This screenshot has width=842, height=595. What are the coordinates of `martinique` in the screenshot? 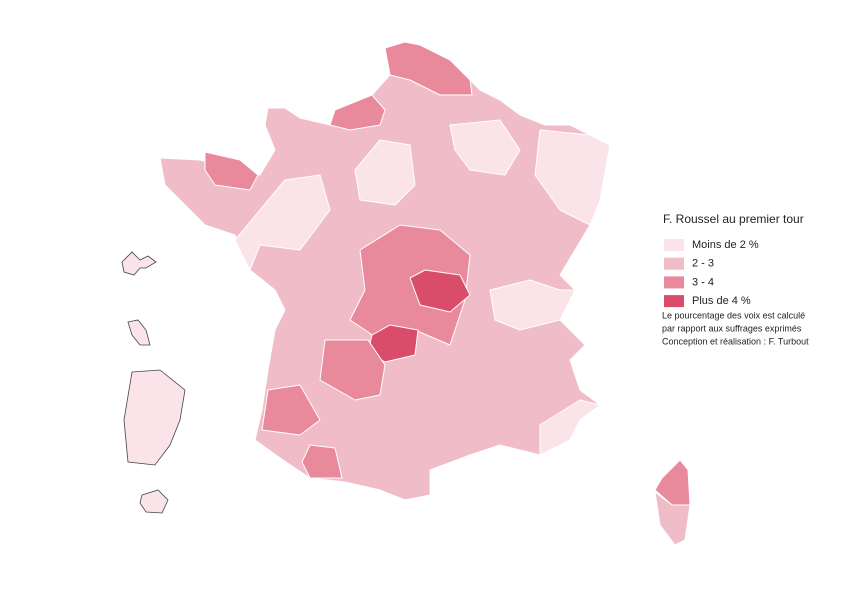 It's located at (139, 332).